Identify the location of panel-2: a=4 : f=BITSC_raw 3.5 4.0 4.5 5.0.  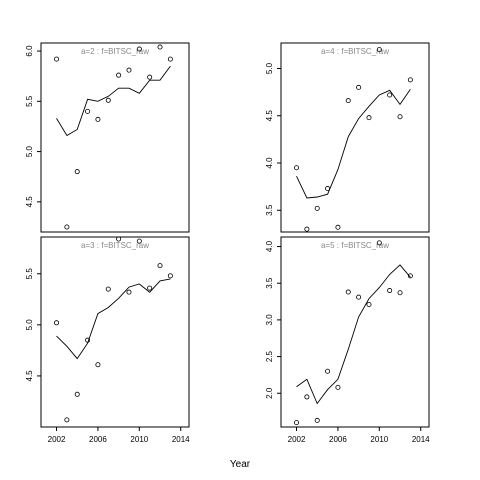
(347, 137).